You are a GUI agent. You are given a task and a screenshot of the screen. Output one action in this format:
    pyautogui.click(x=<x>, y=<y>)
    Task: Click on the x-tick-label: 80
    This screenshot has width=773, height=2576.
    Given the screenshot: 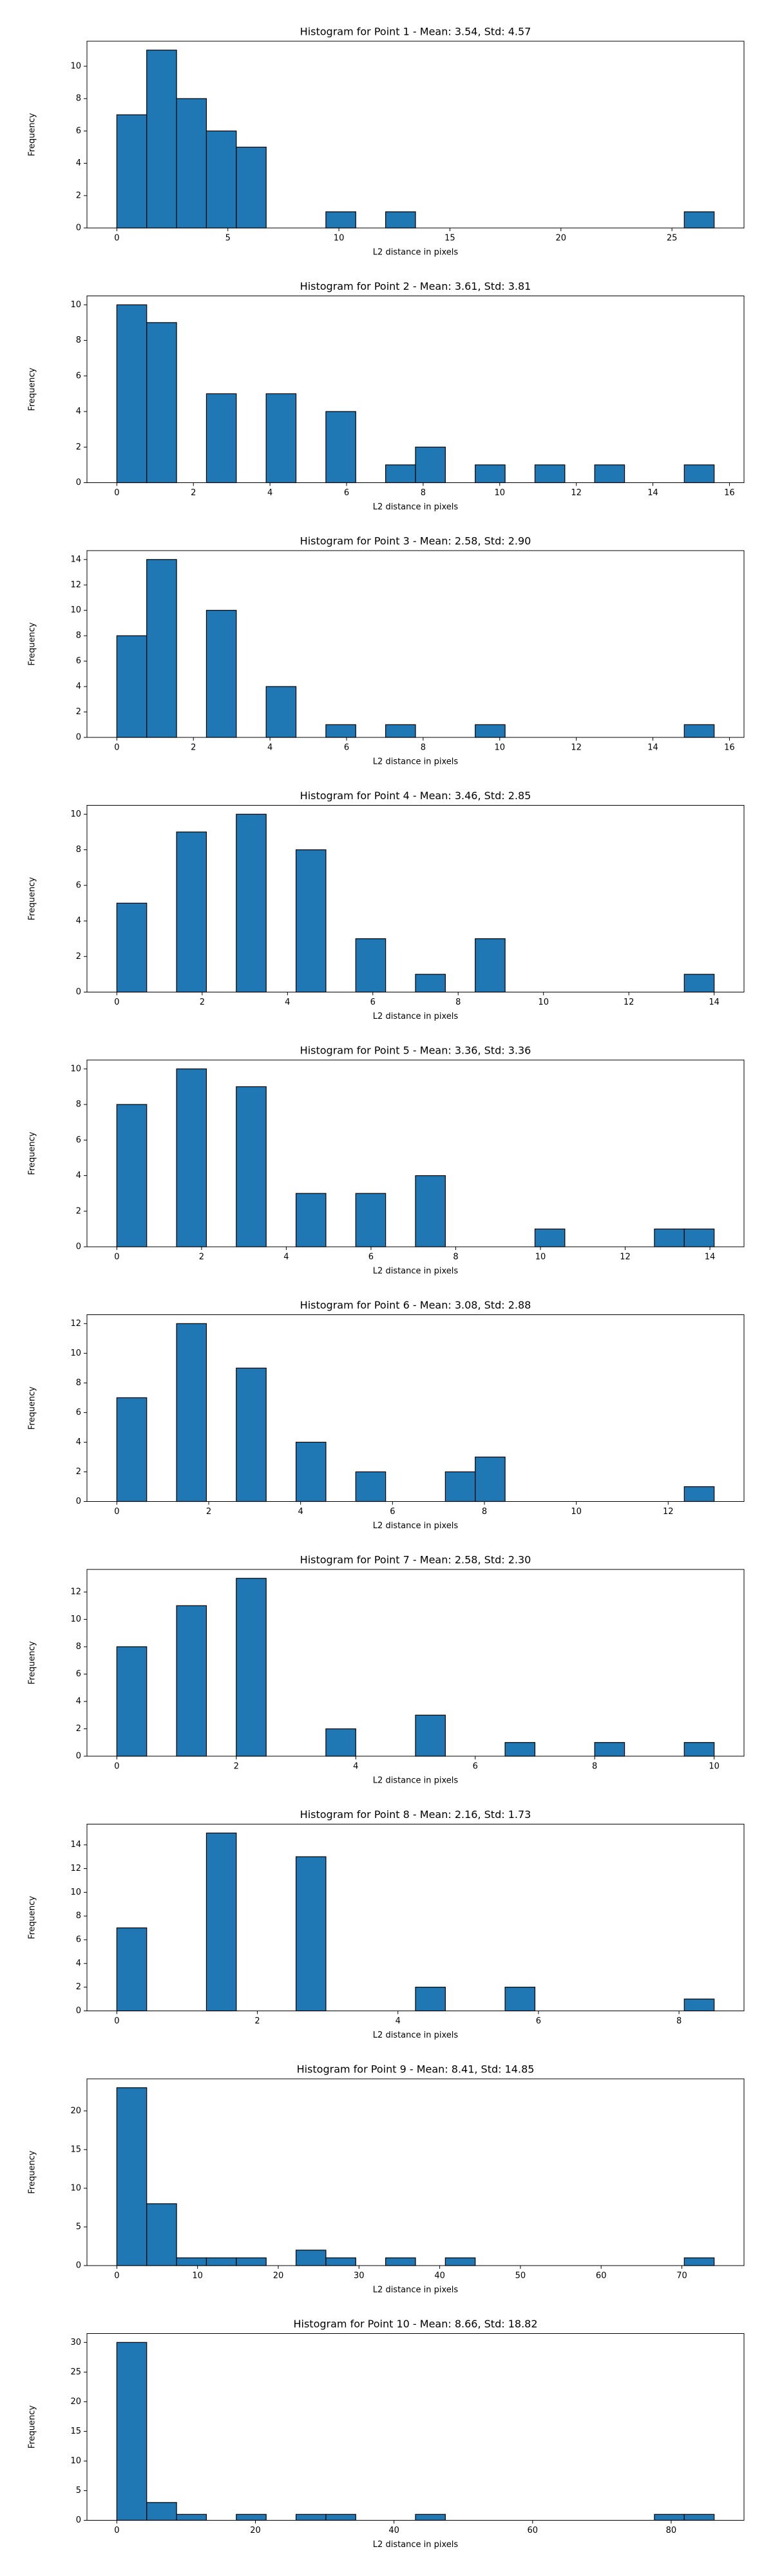 What is the action you would take?
    pyautogui.click(x=671, y=2530)
    